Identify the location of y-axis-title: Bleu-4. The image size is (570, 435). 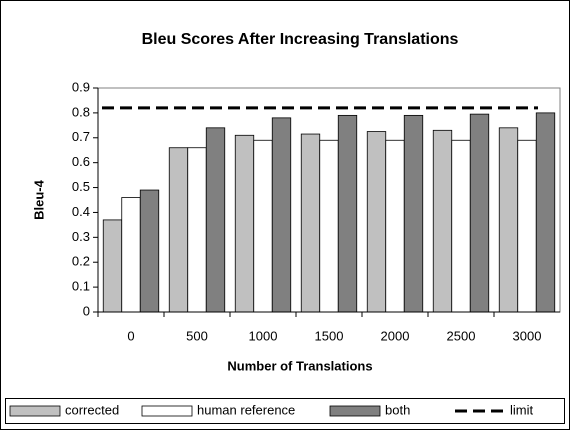
(38, 199).